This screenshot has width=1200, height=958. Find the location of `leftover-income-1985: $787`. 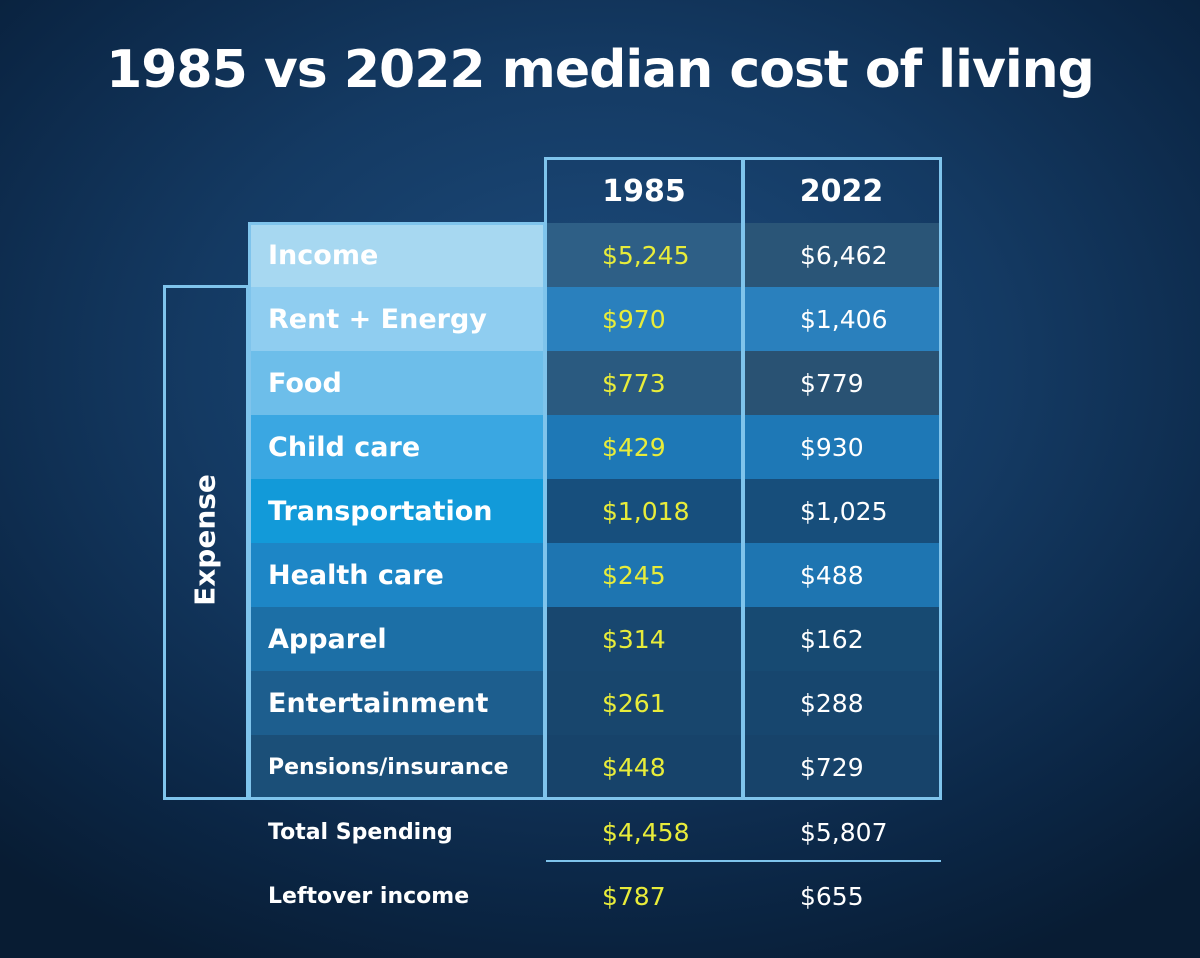

leftover-income-1985: $787 is located at coordinates (634, 896).